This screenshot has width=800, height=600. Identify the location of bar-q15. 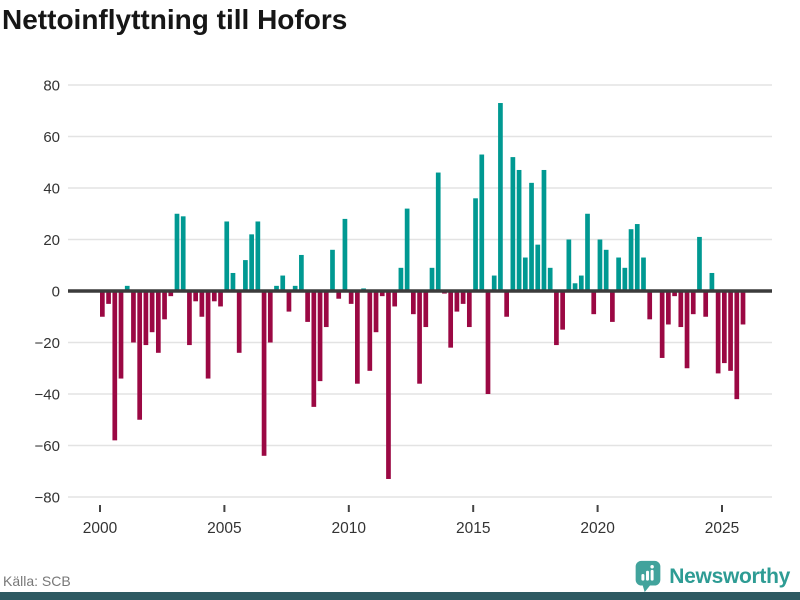
(195, 296).